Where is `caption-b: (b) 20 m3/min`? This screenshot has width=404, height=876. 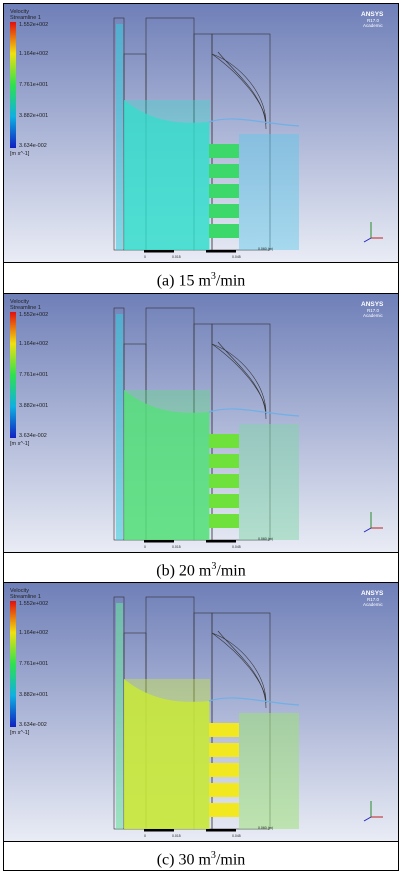
caption-b: (b) 20 m3/min is located at coordinates (201, 569).